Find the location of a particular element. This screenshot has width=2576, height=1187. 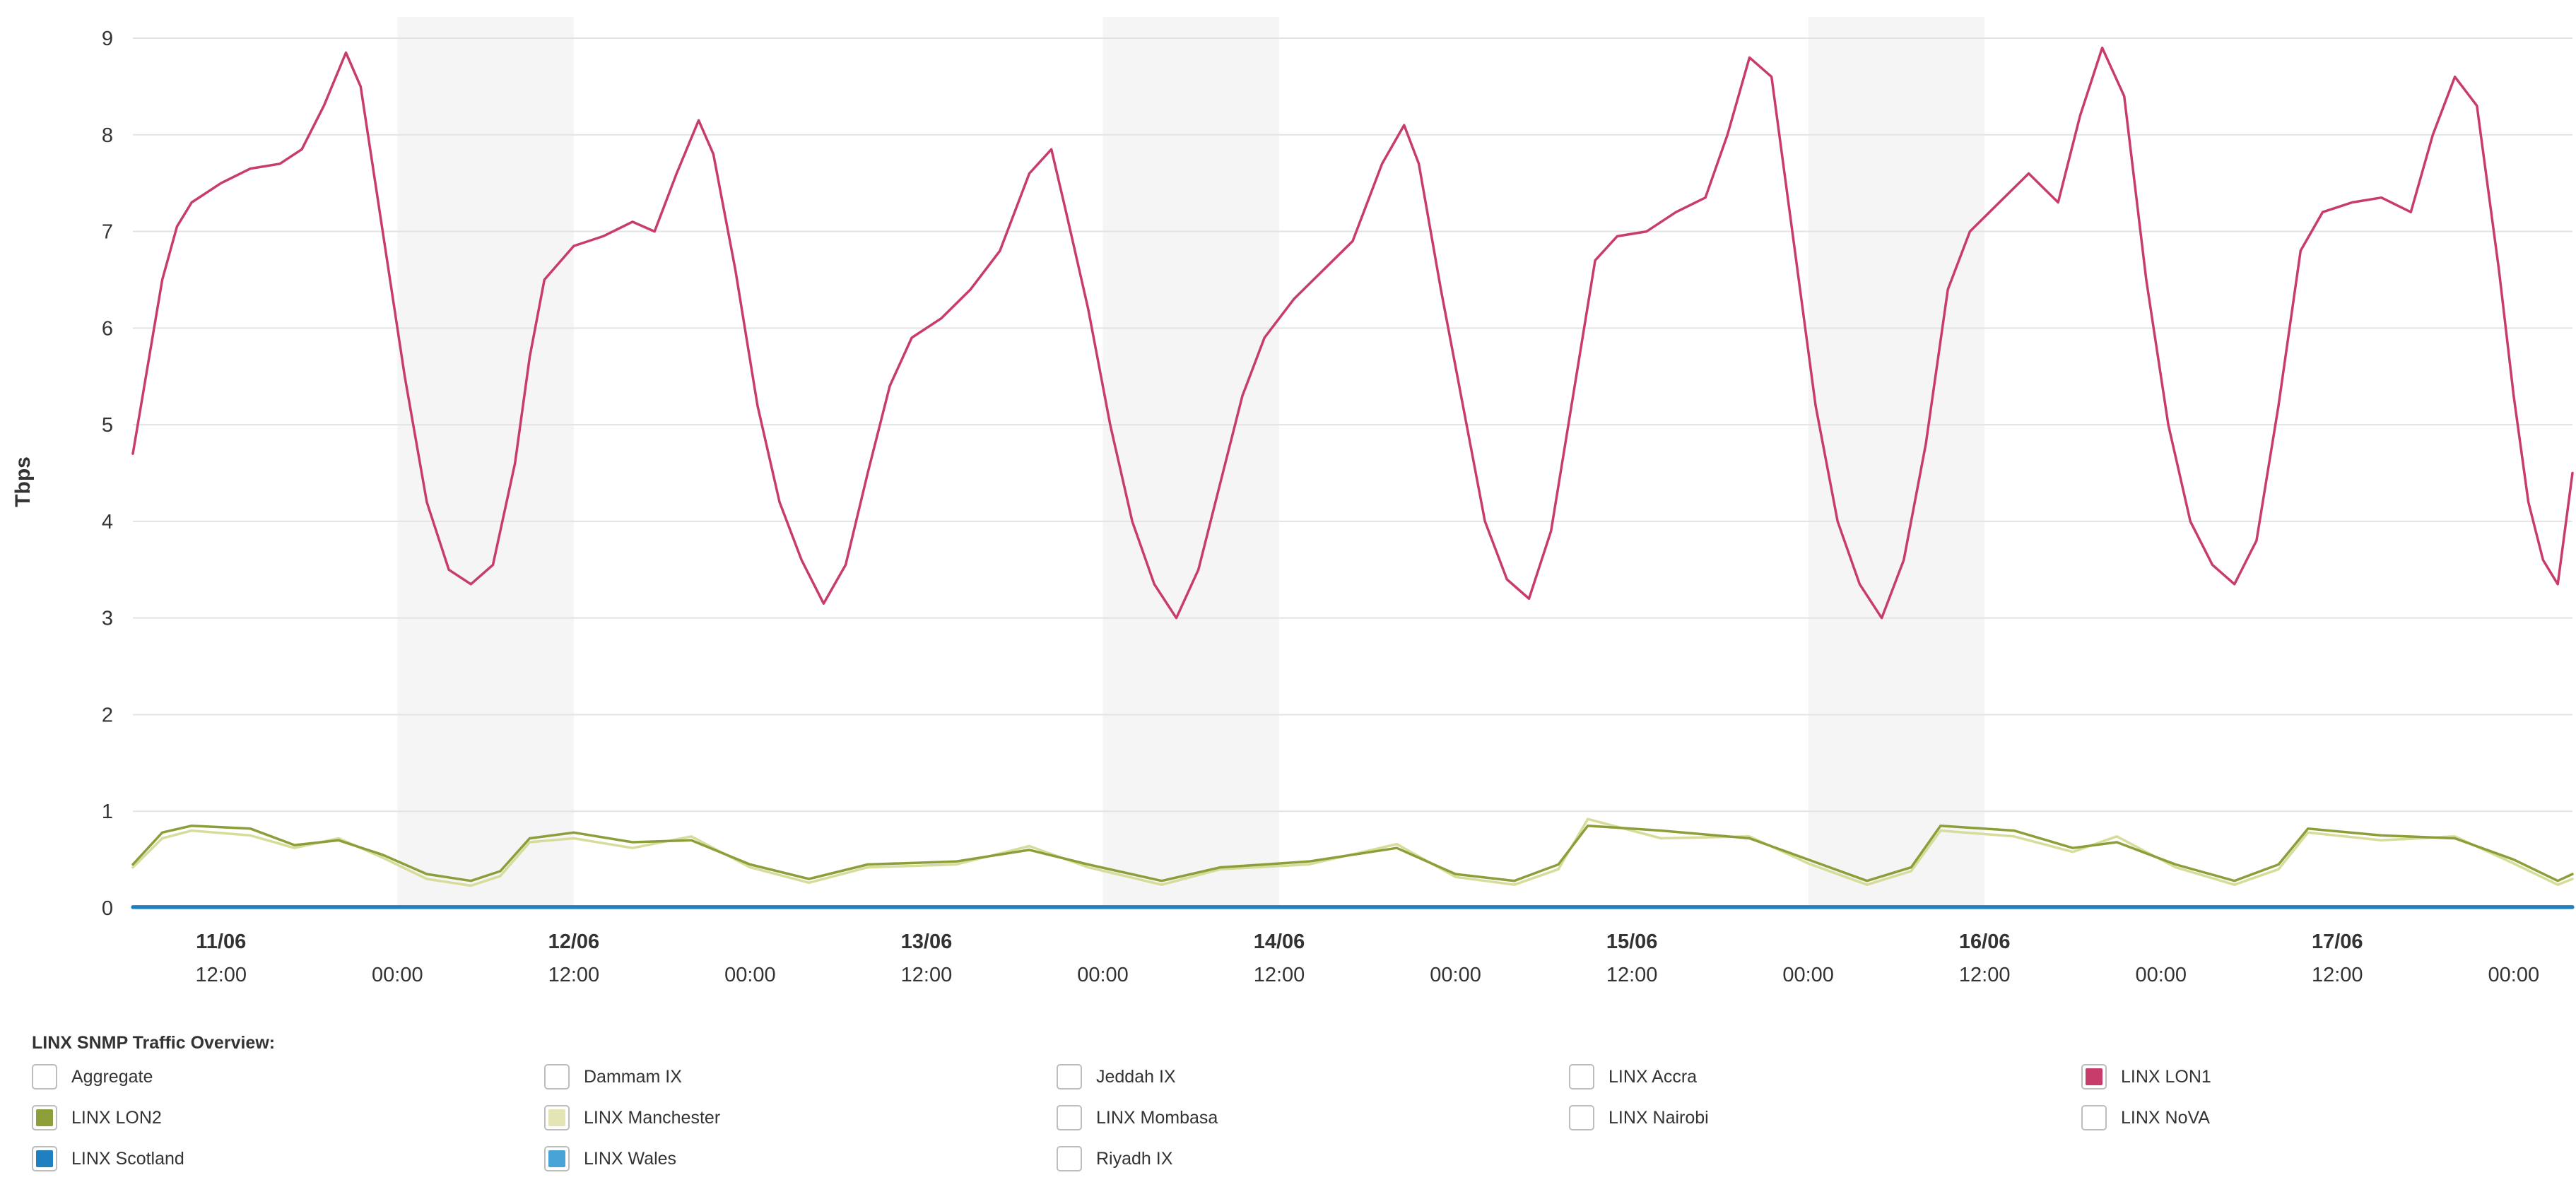

legend-label: LINX Mombasa is located at coordinates (1157, 1117).